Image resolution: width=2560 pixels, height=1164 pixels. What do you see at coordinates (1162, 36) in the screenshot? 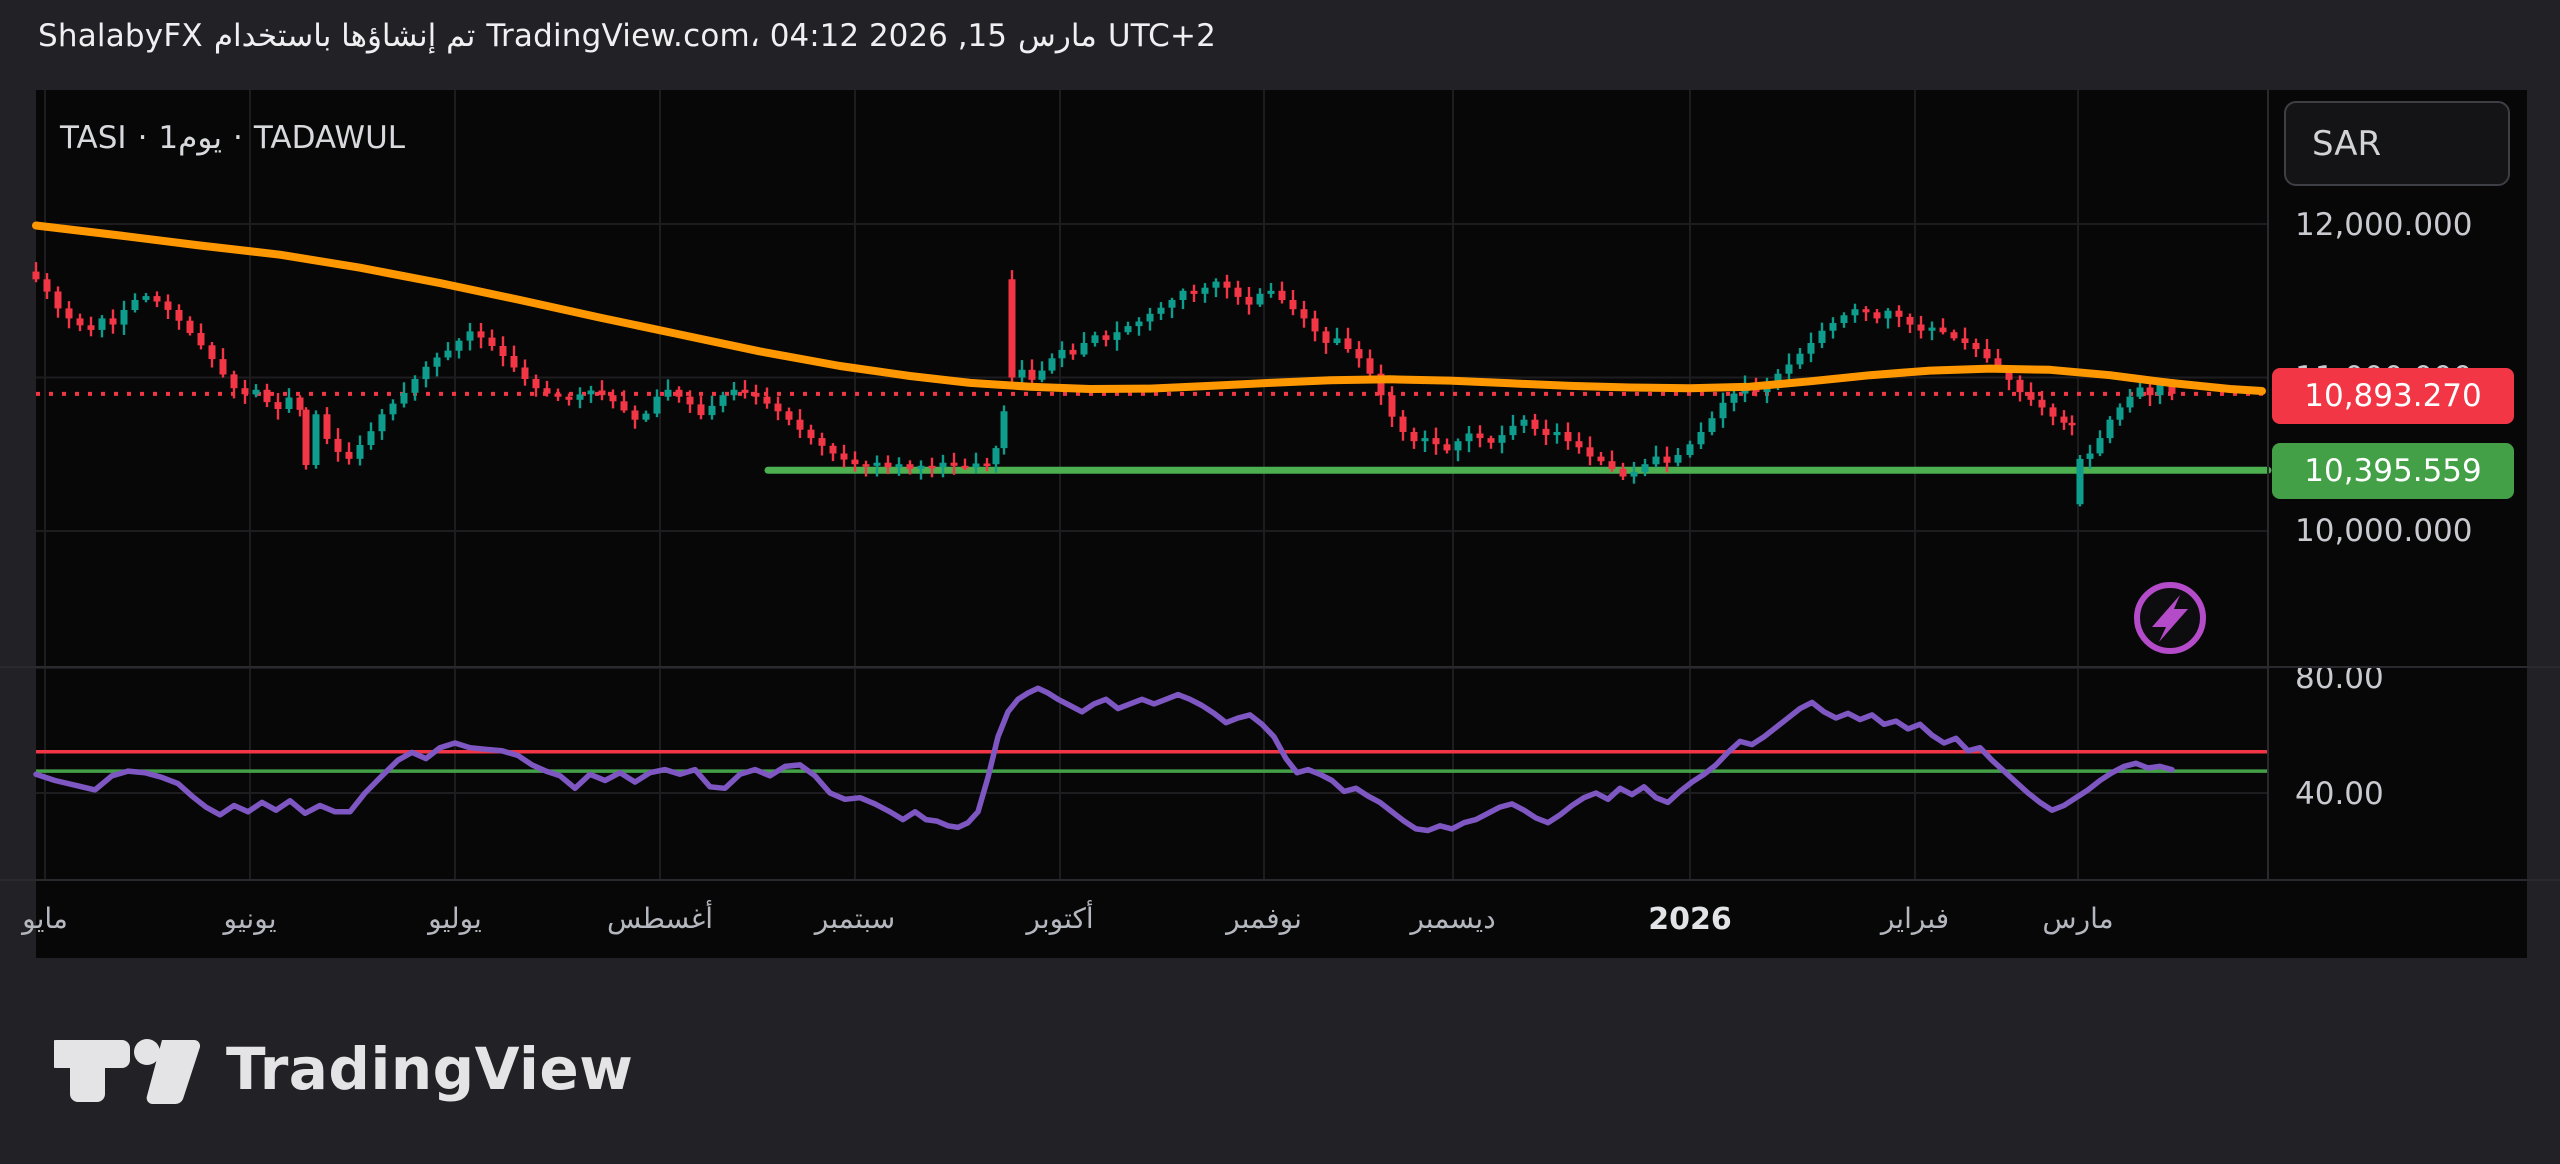
I see `attribution-timezone: UTC+2` at bounding box center [1162, 36].